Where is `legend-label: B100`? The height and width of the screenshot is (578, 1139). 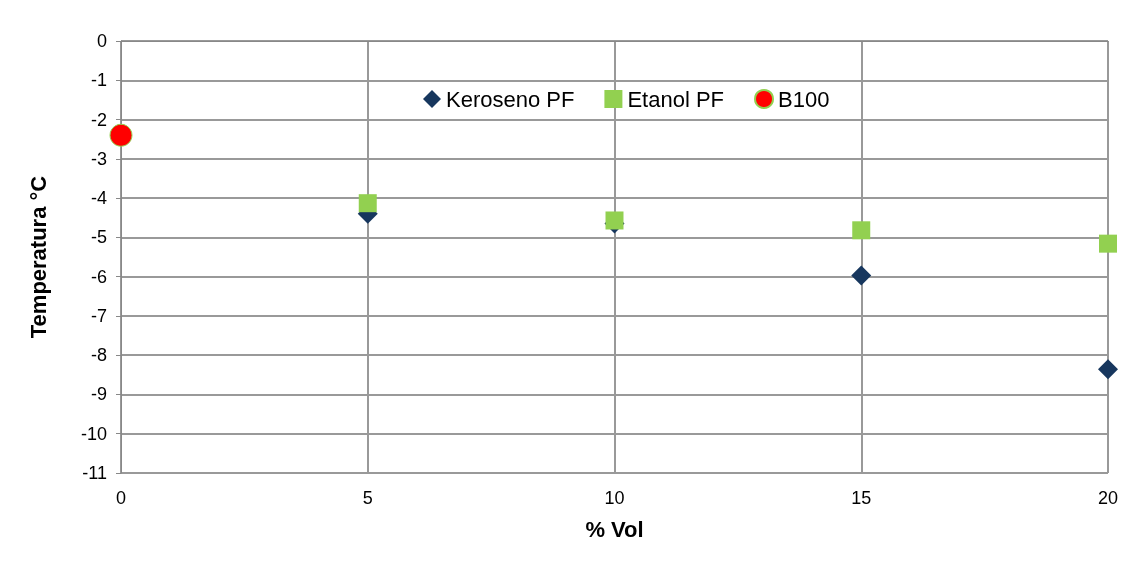 legend-label: B100 is located at coordinates (804, 99).